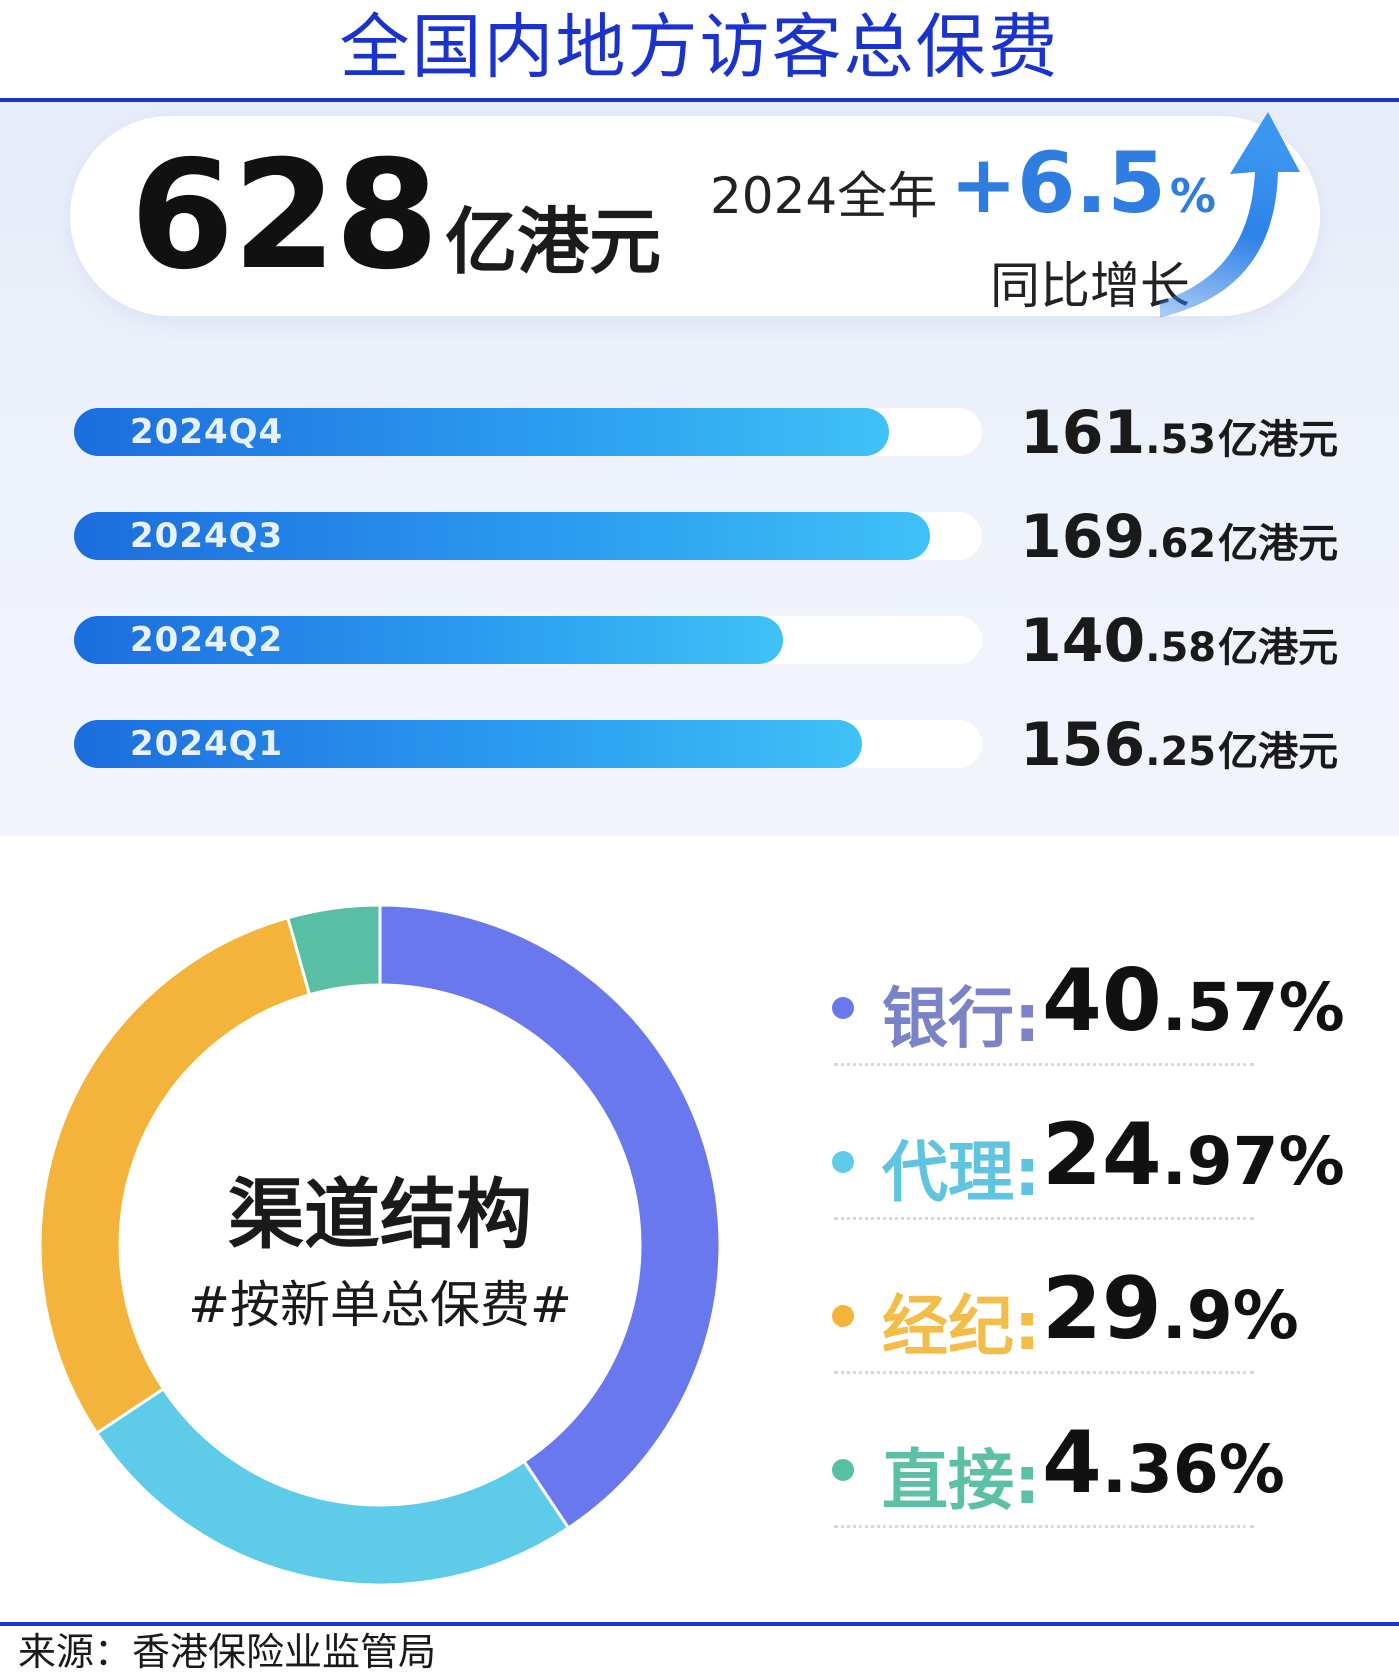 This screenshot has width=1399, height=1680. What do you see at coordinates (1253, 1161) in the screenshot?
I see `legend-value-decimal: .97%` at bounding box center [1253, 1161].